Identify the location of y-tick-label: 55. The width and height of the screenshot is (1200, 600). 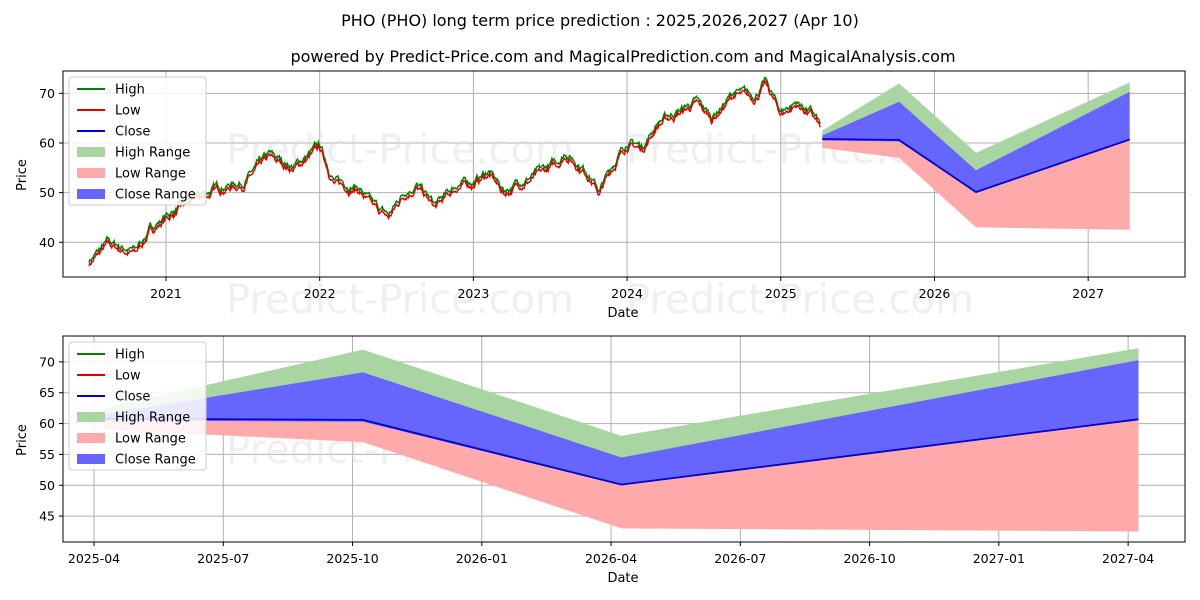
(47, 454).